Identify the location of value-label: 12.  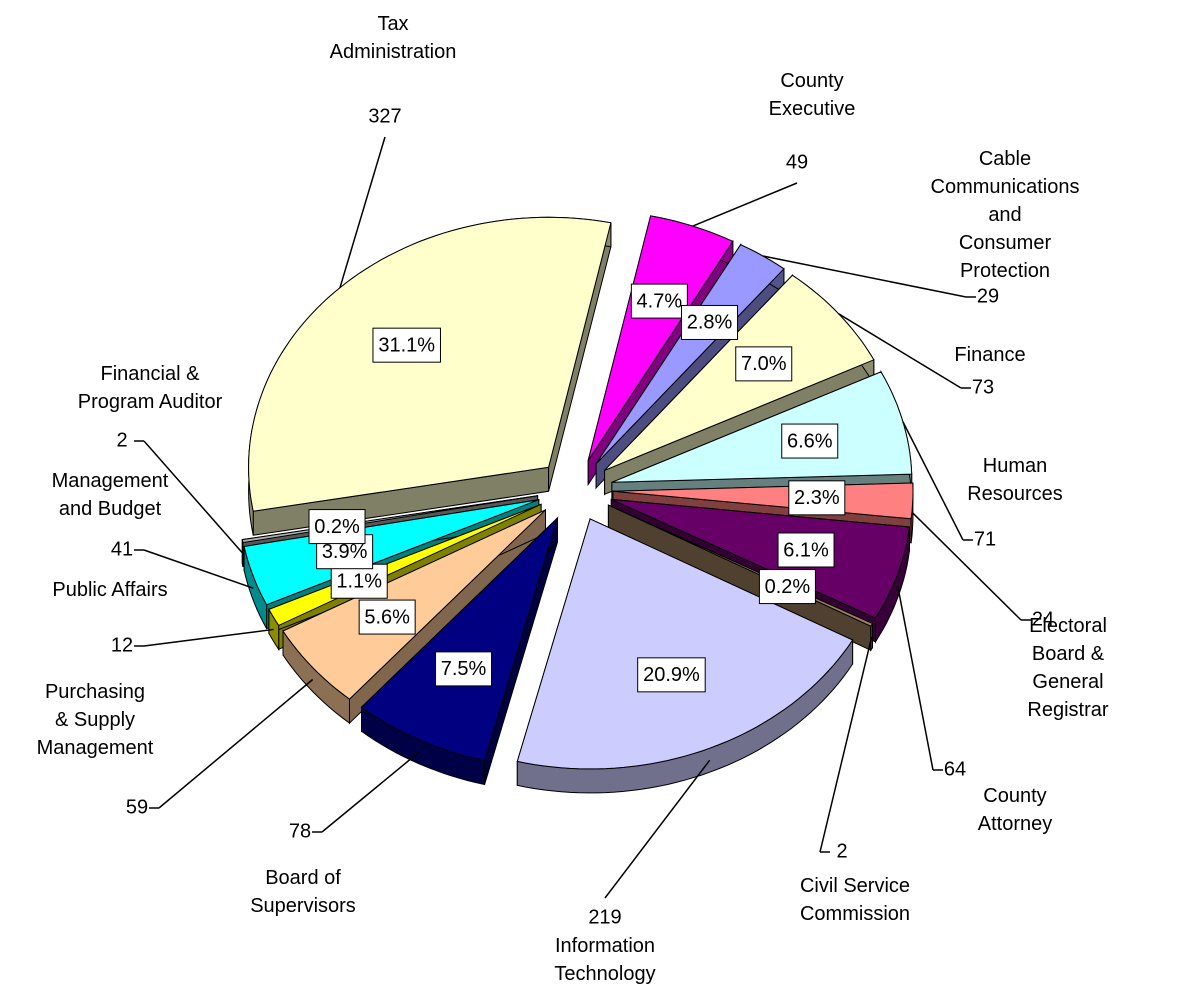
(122, 645).